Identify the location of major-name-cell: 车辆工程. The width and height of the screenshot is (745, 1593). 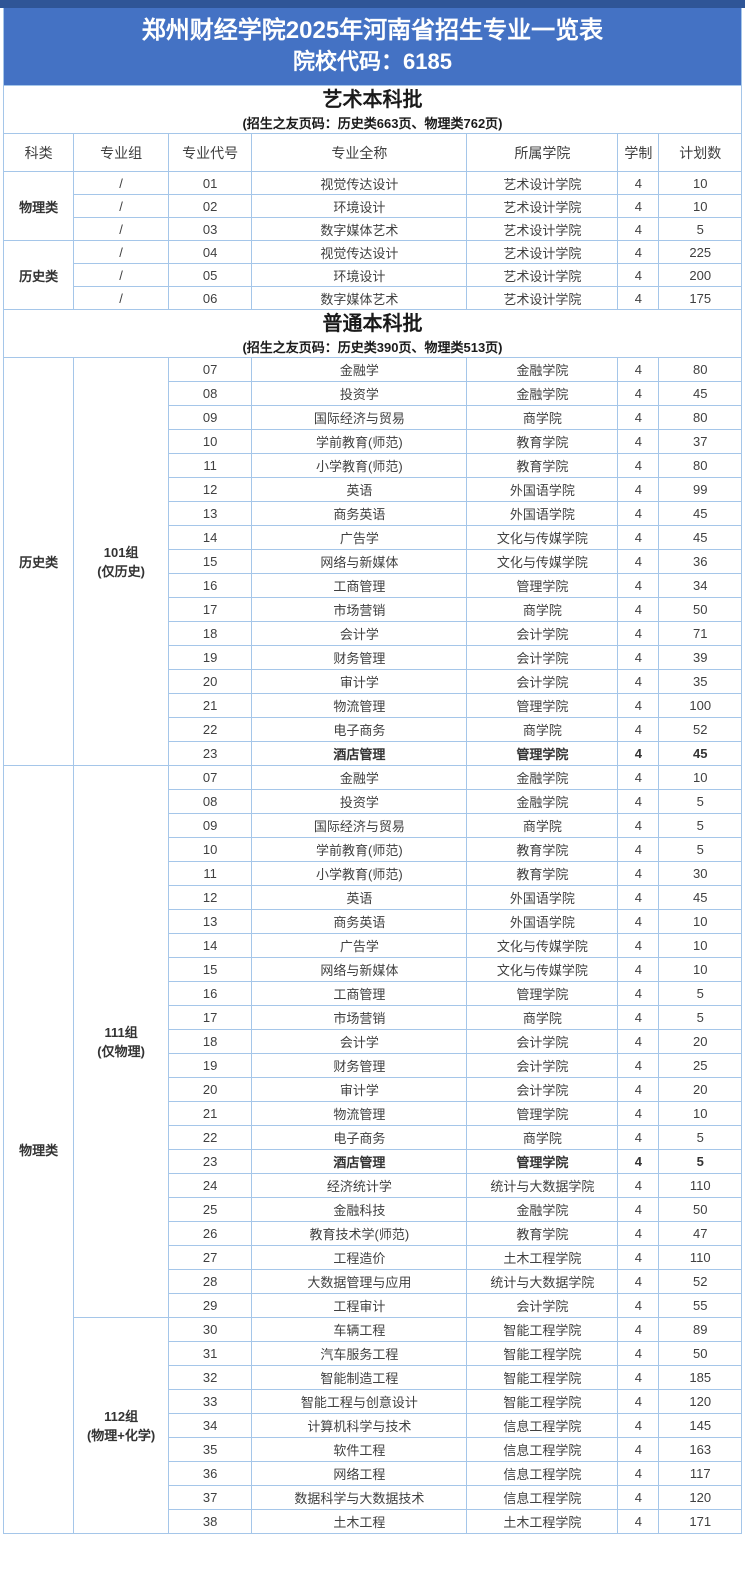
(359, 1329).